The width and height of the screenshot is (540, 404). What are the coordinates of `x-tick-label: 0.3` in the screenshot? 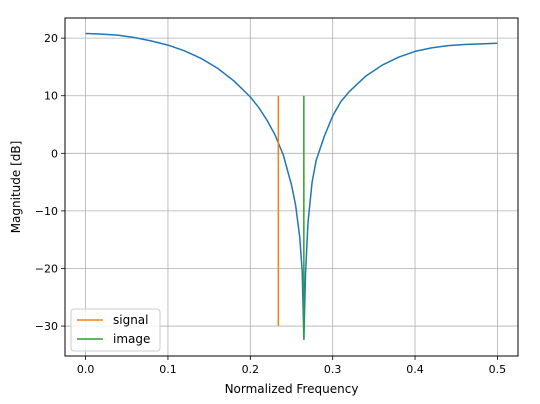 It's located at (333, 369).